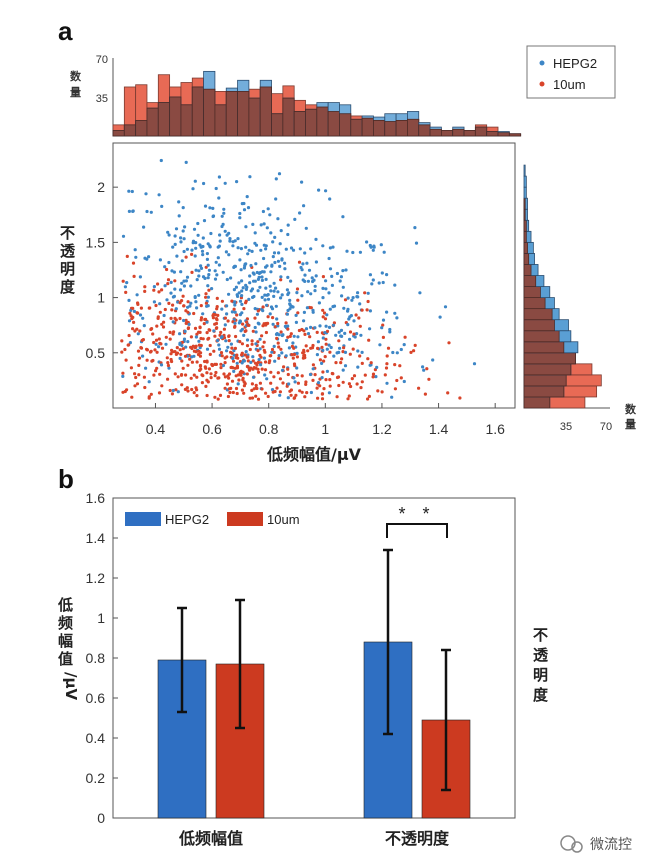 This screenshot has width=656, height=867. I want to click on top-hist-ytick-70: 70, so click(102, 60).